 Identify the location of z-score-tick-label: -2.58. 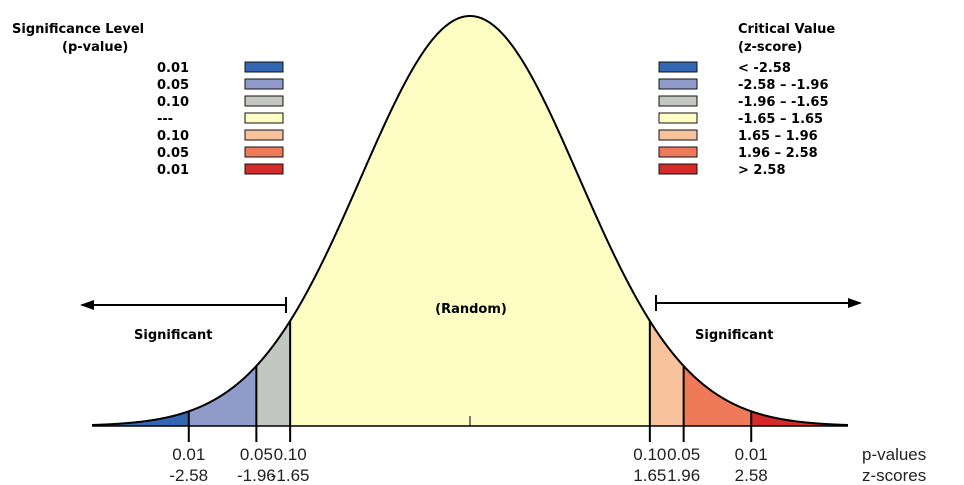
(188, 475).